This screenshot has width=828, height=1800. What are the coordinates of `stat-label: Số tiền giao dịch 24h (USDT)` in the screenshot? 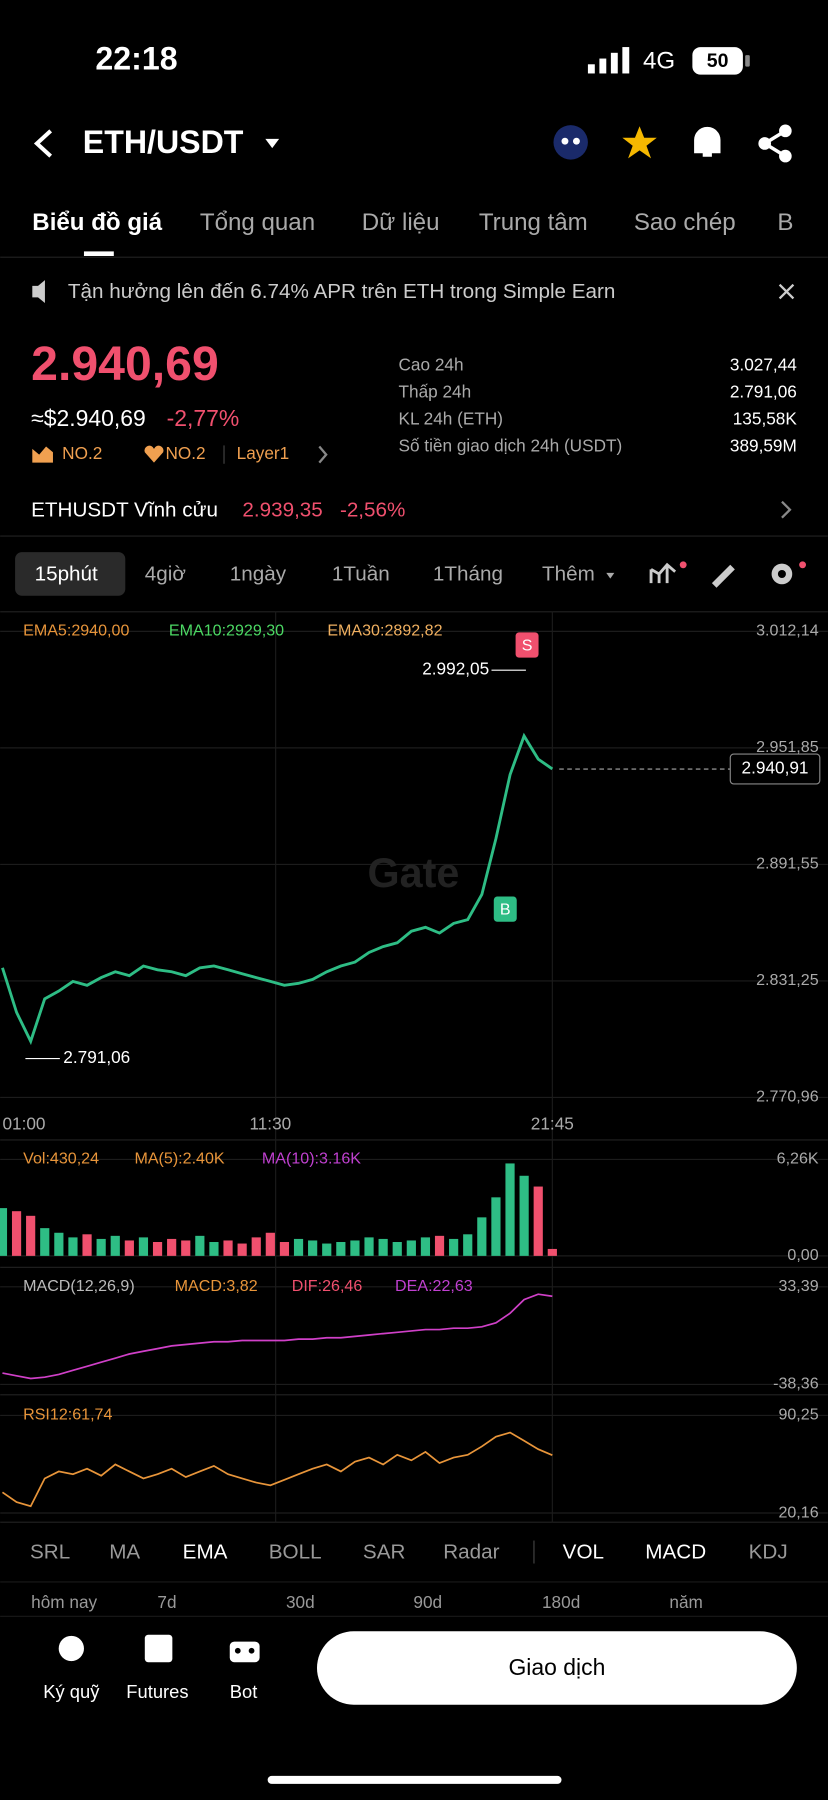 It's located at (511, 446).